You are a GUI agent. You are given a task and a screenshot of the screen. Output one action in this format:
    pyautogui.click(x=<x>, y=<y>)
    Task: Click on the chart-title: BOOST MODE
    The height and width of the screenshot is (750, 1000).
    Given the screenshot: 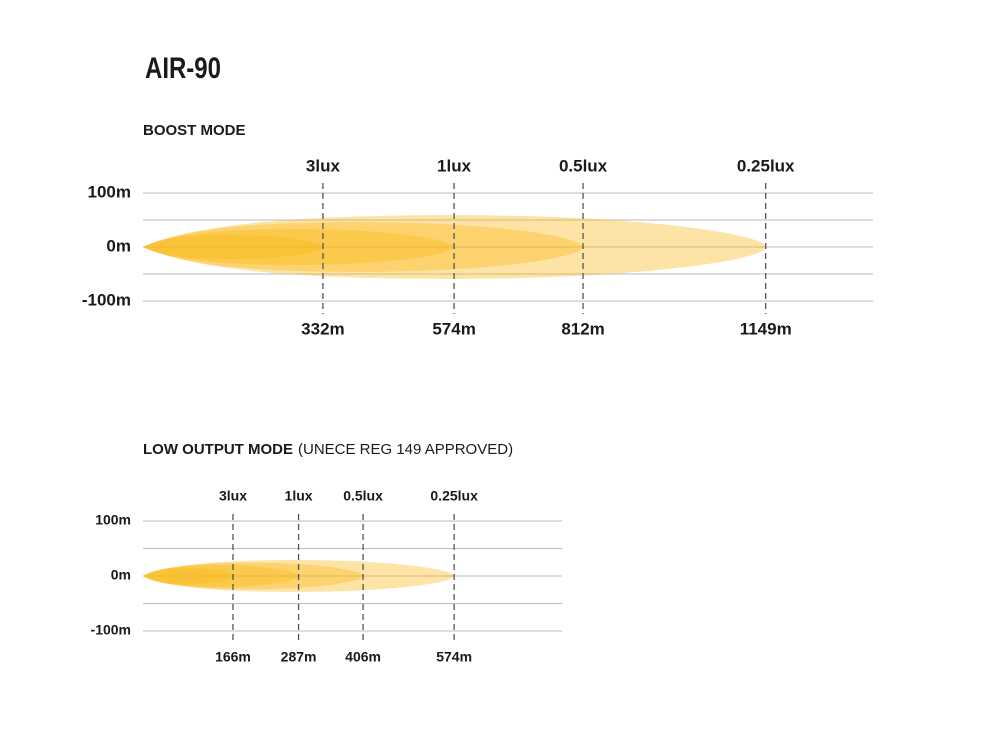 What is the action you would take?
    pyautogui.click(x=194, y=130)
    